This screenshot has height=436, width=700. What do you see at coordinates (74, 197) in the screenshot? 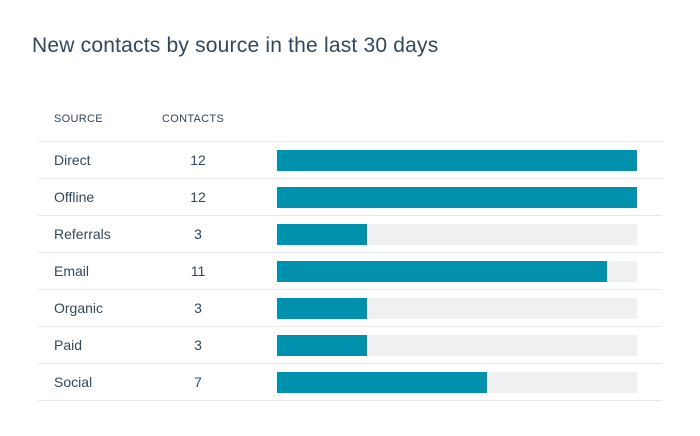
I see `source-label: Offline` at bounding box center [74, 197].